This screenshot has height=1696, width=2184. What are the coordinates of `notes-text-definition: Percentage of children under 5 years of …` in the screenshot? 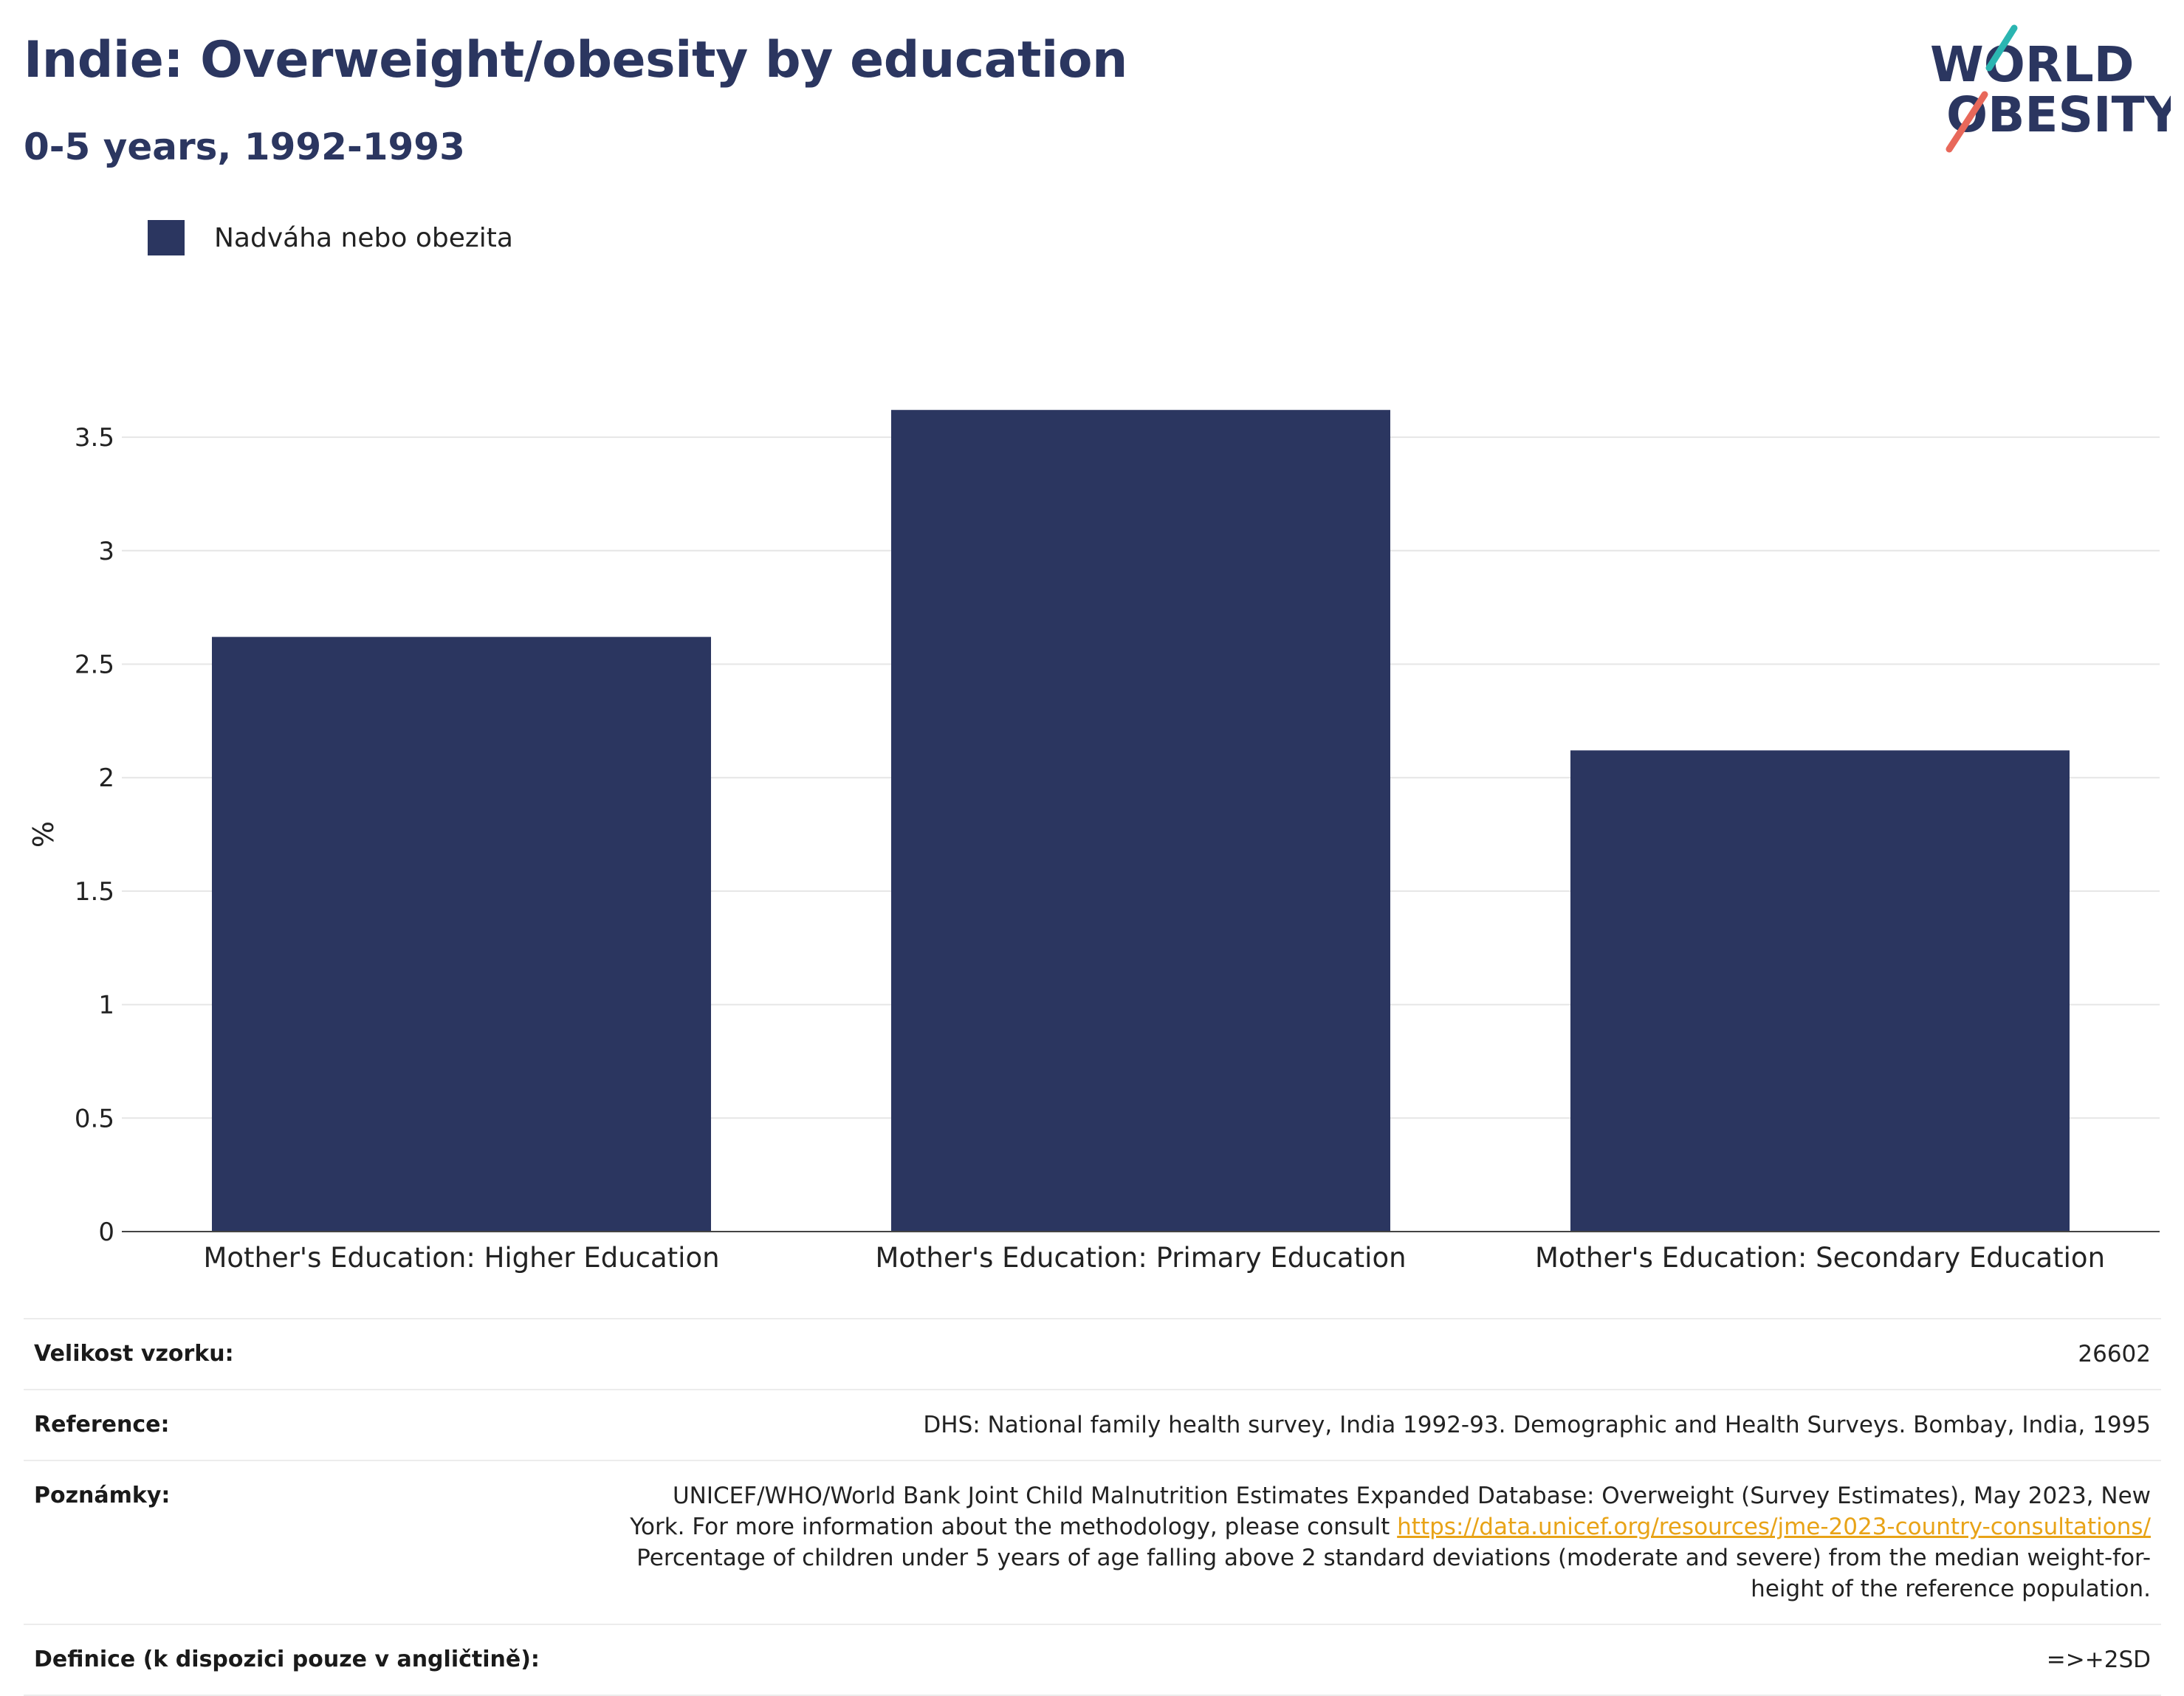 It's located at (1394, 1573).